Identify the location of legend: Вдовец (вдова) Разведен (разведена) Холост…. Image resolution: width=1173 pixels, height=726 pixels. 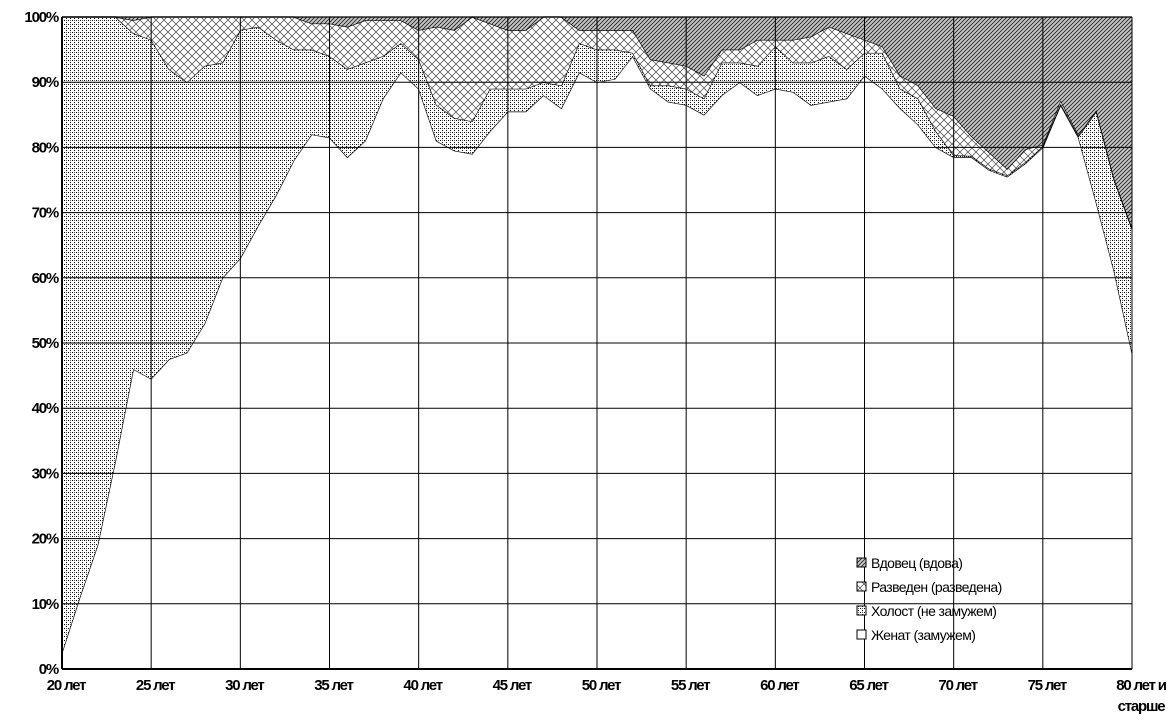
(929, 599).